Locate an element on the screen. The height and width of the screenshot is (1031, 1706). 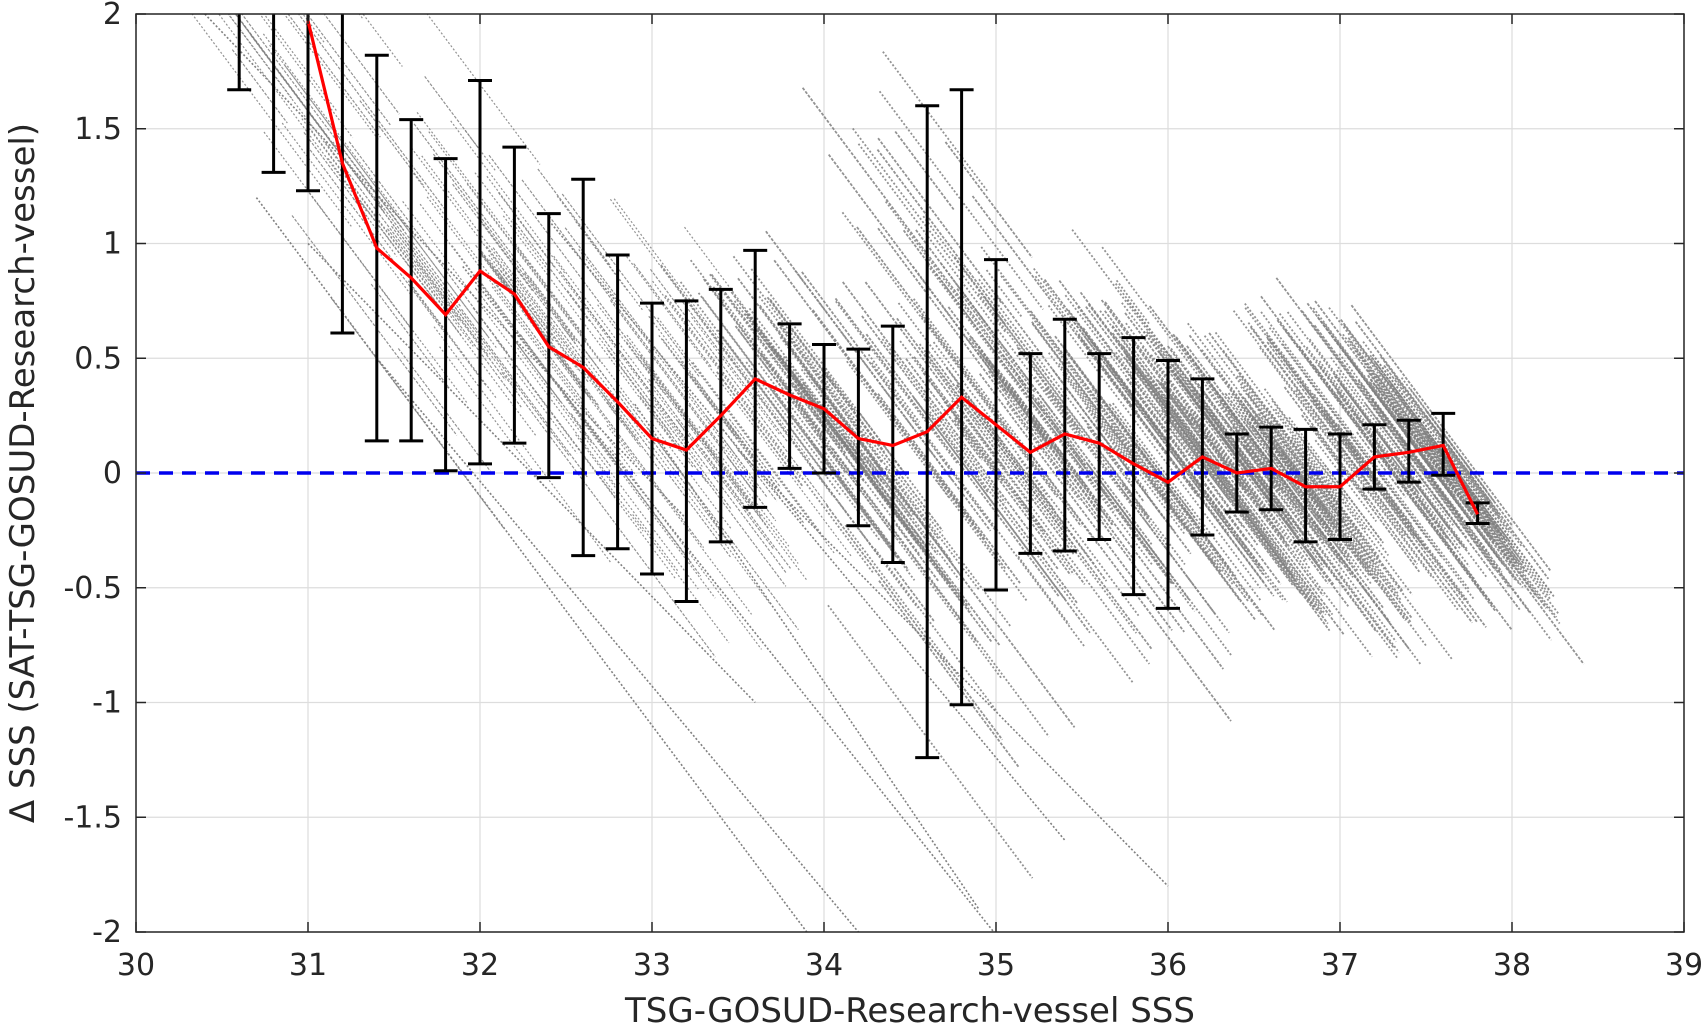
x-tick-label: 32 is located at coordinates (480, 965).